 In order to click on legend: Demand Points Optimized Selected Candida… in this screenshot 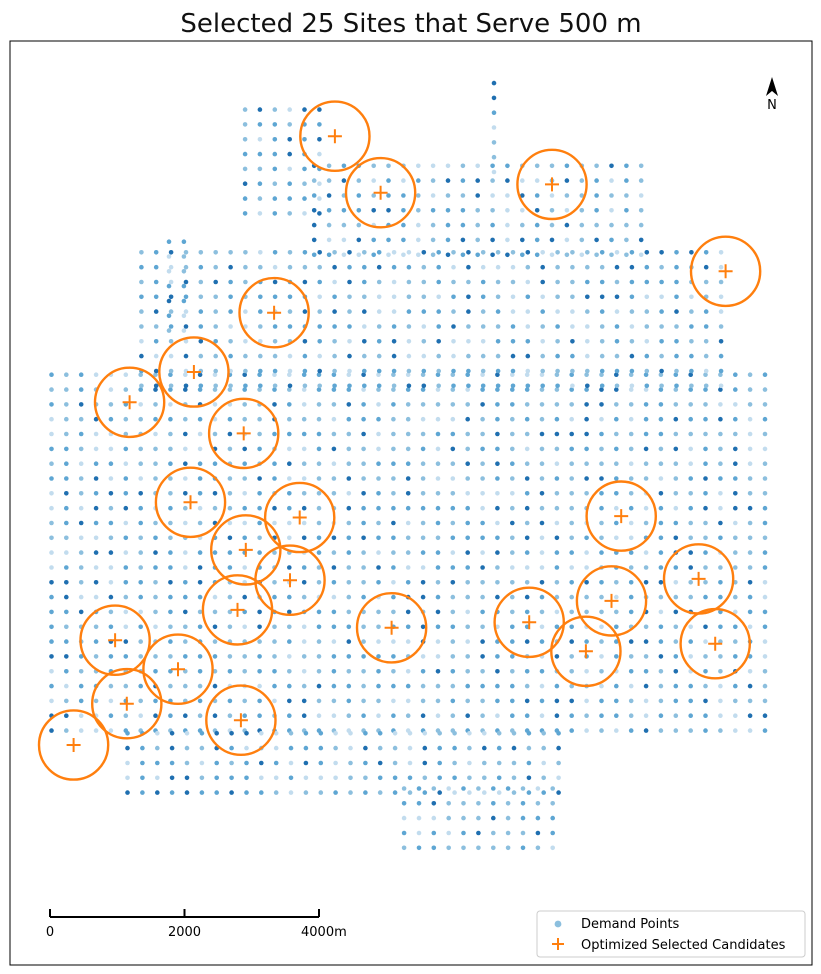, I will do `click(671, 934)`.